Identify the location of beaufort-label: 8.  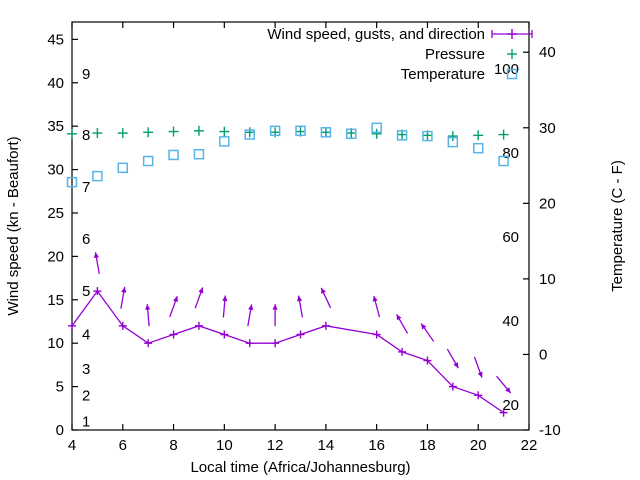
(86, 135).